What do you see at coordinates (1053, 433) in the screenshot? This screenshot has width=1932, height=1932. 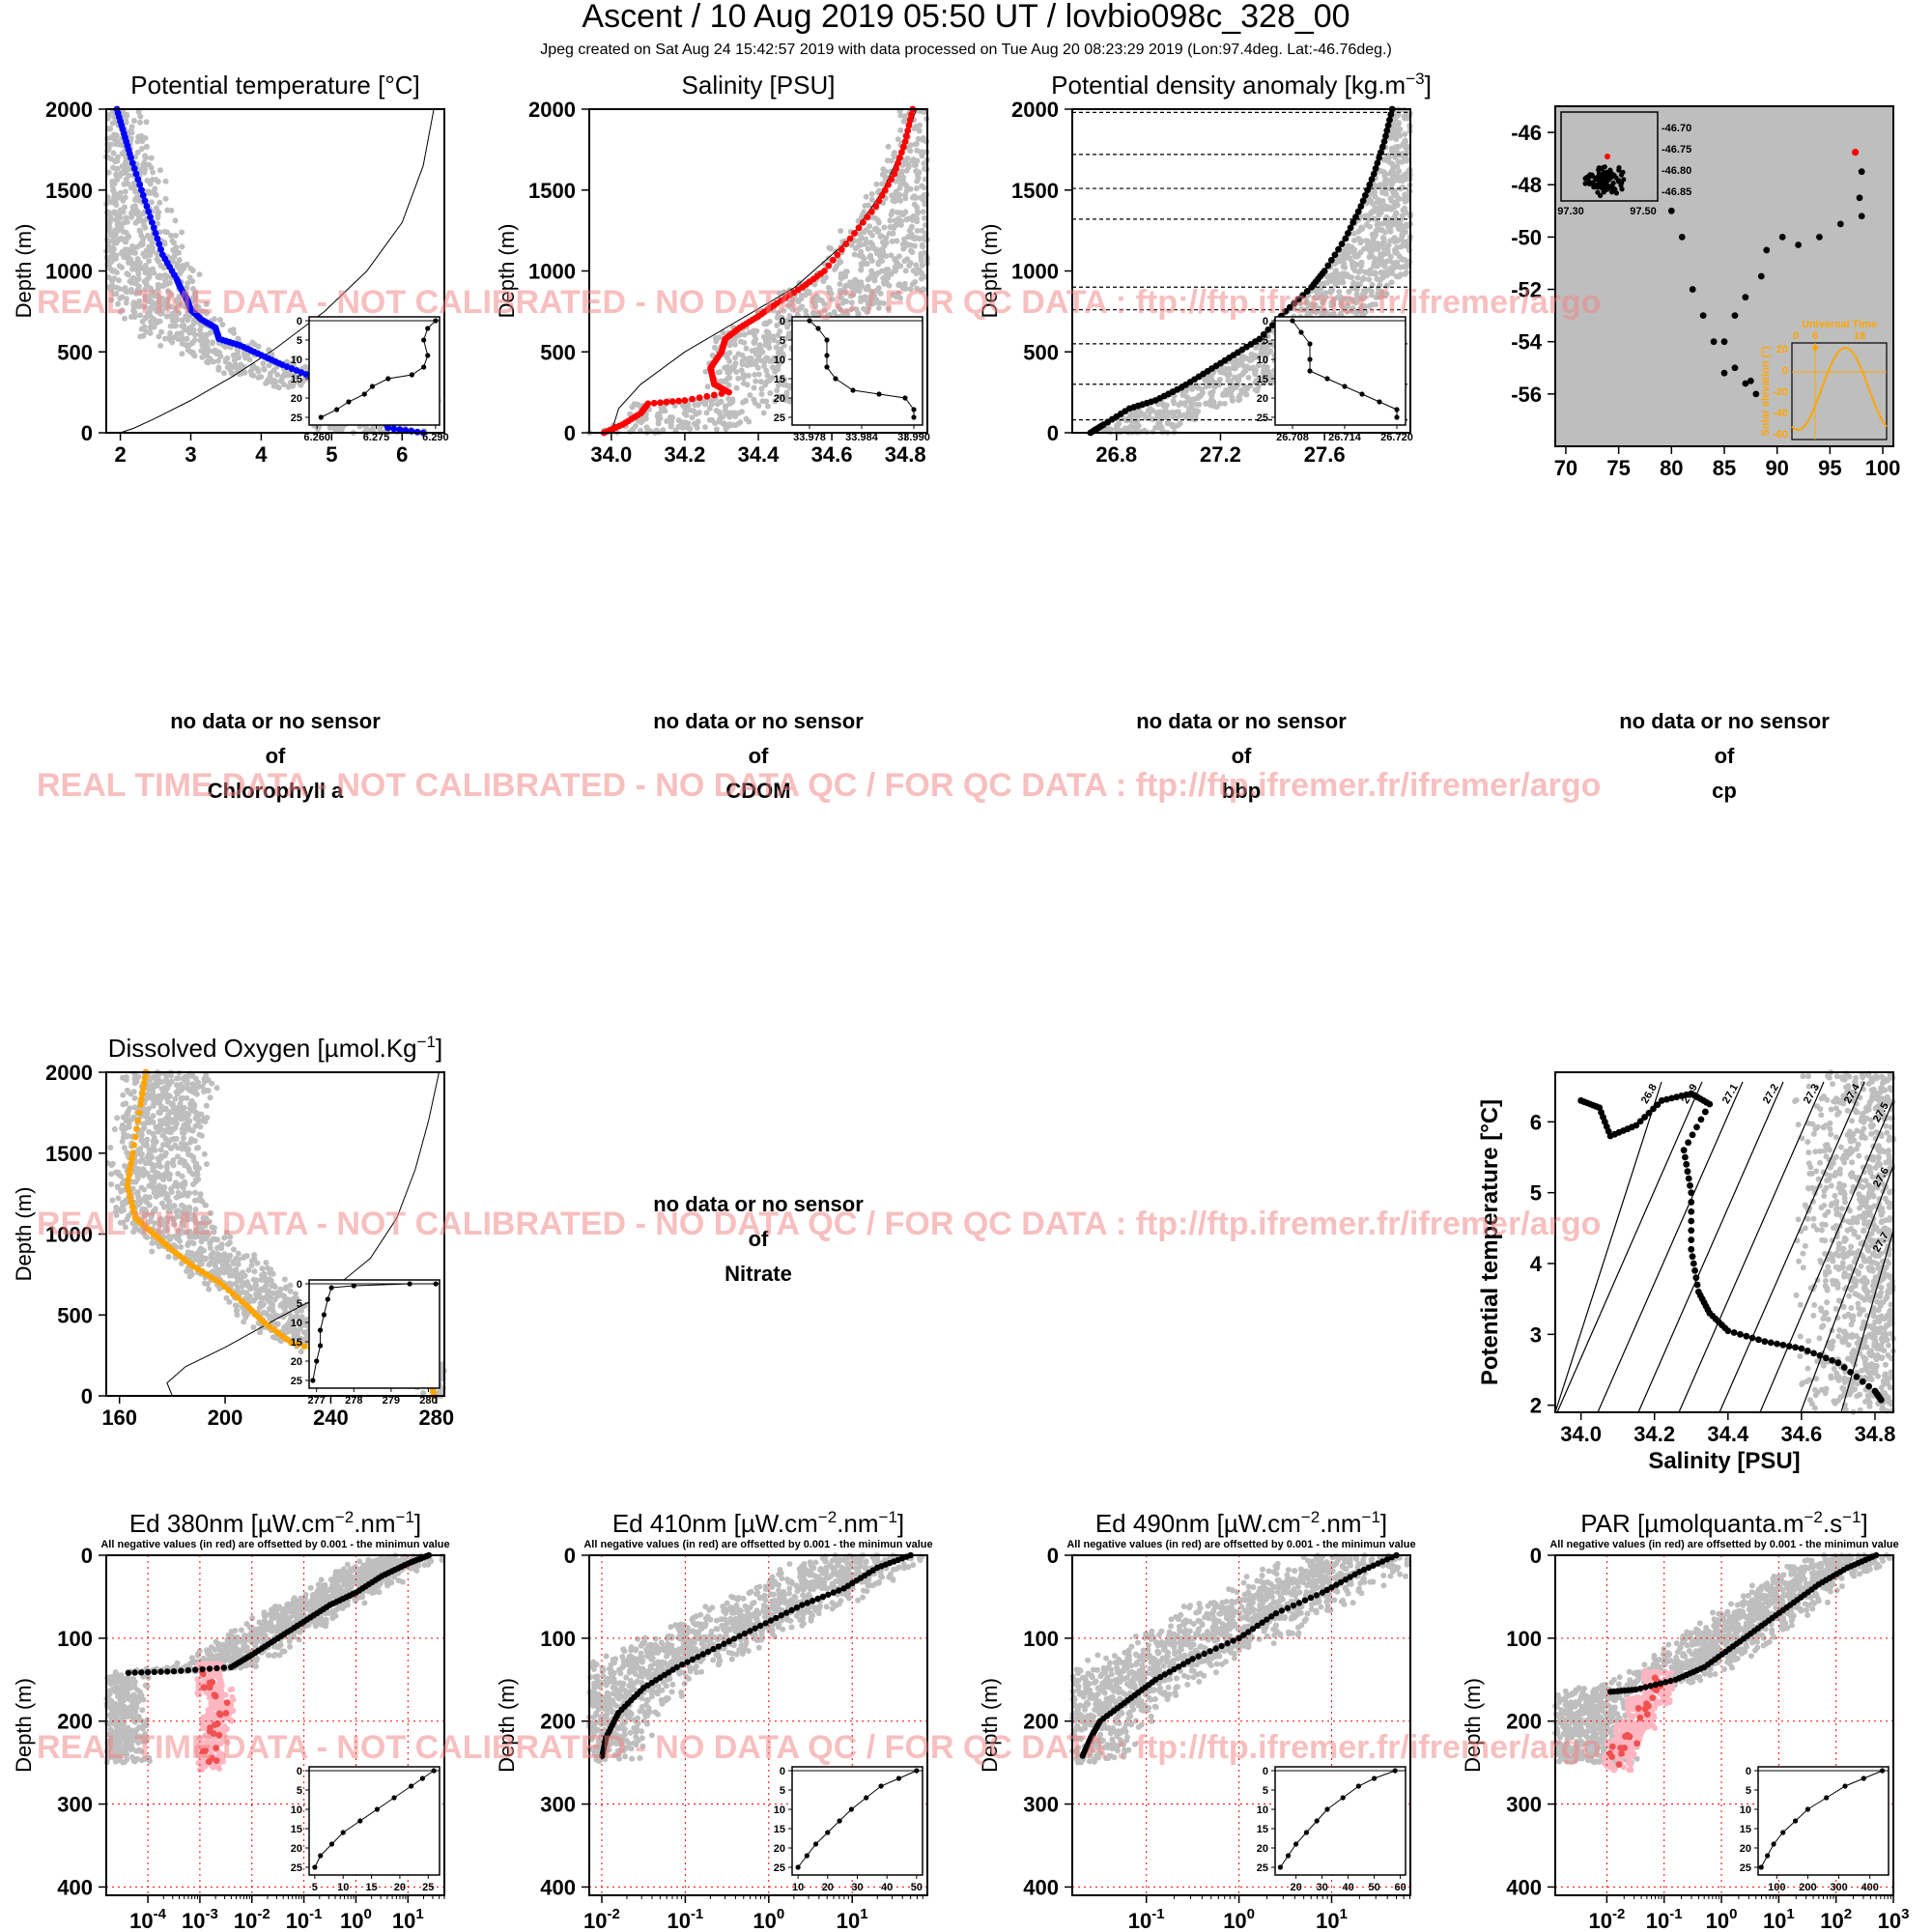 I see `dens-ytick-label: 0` at bounding box center [1053, 433].